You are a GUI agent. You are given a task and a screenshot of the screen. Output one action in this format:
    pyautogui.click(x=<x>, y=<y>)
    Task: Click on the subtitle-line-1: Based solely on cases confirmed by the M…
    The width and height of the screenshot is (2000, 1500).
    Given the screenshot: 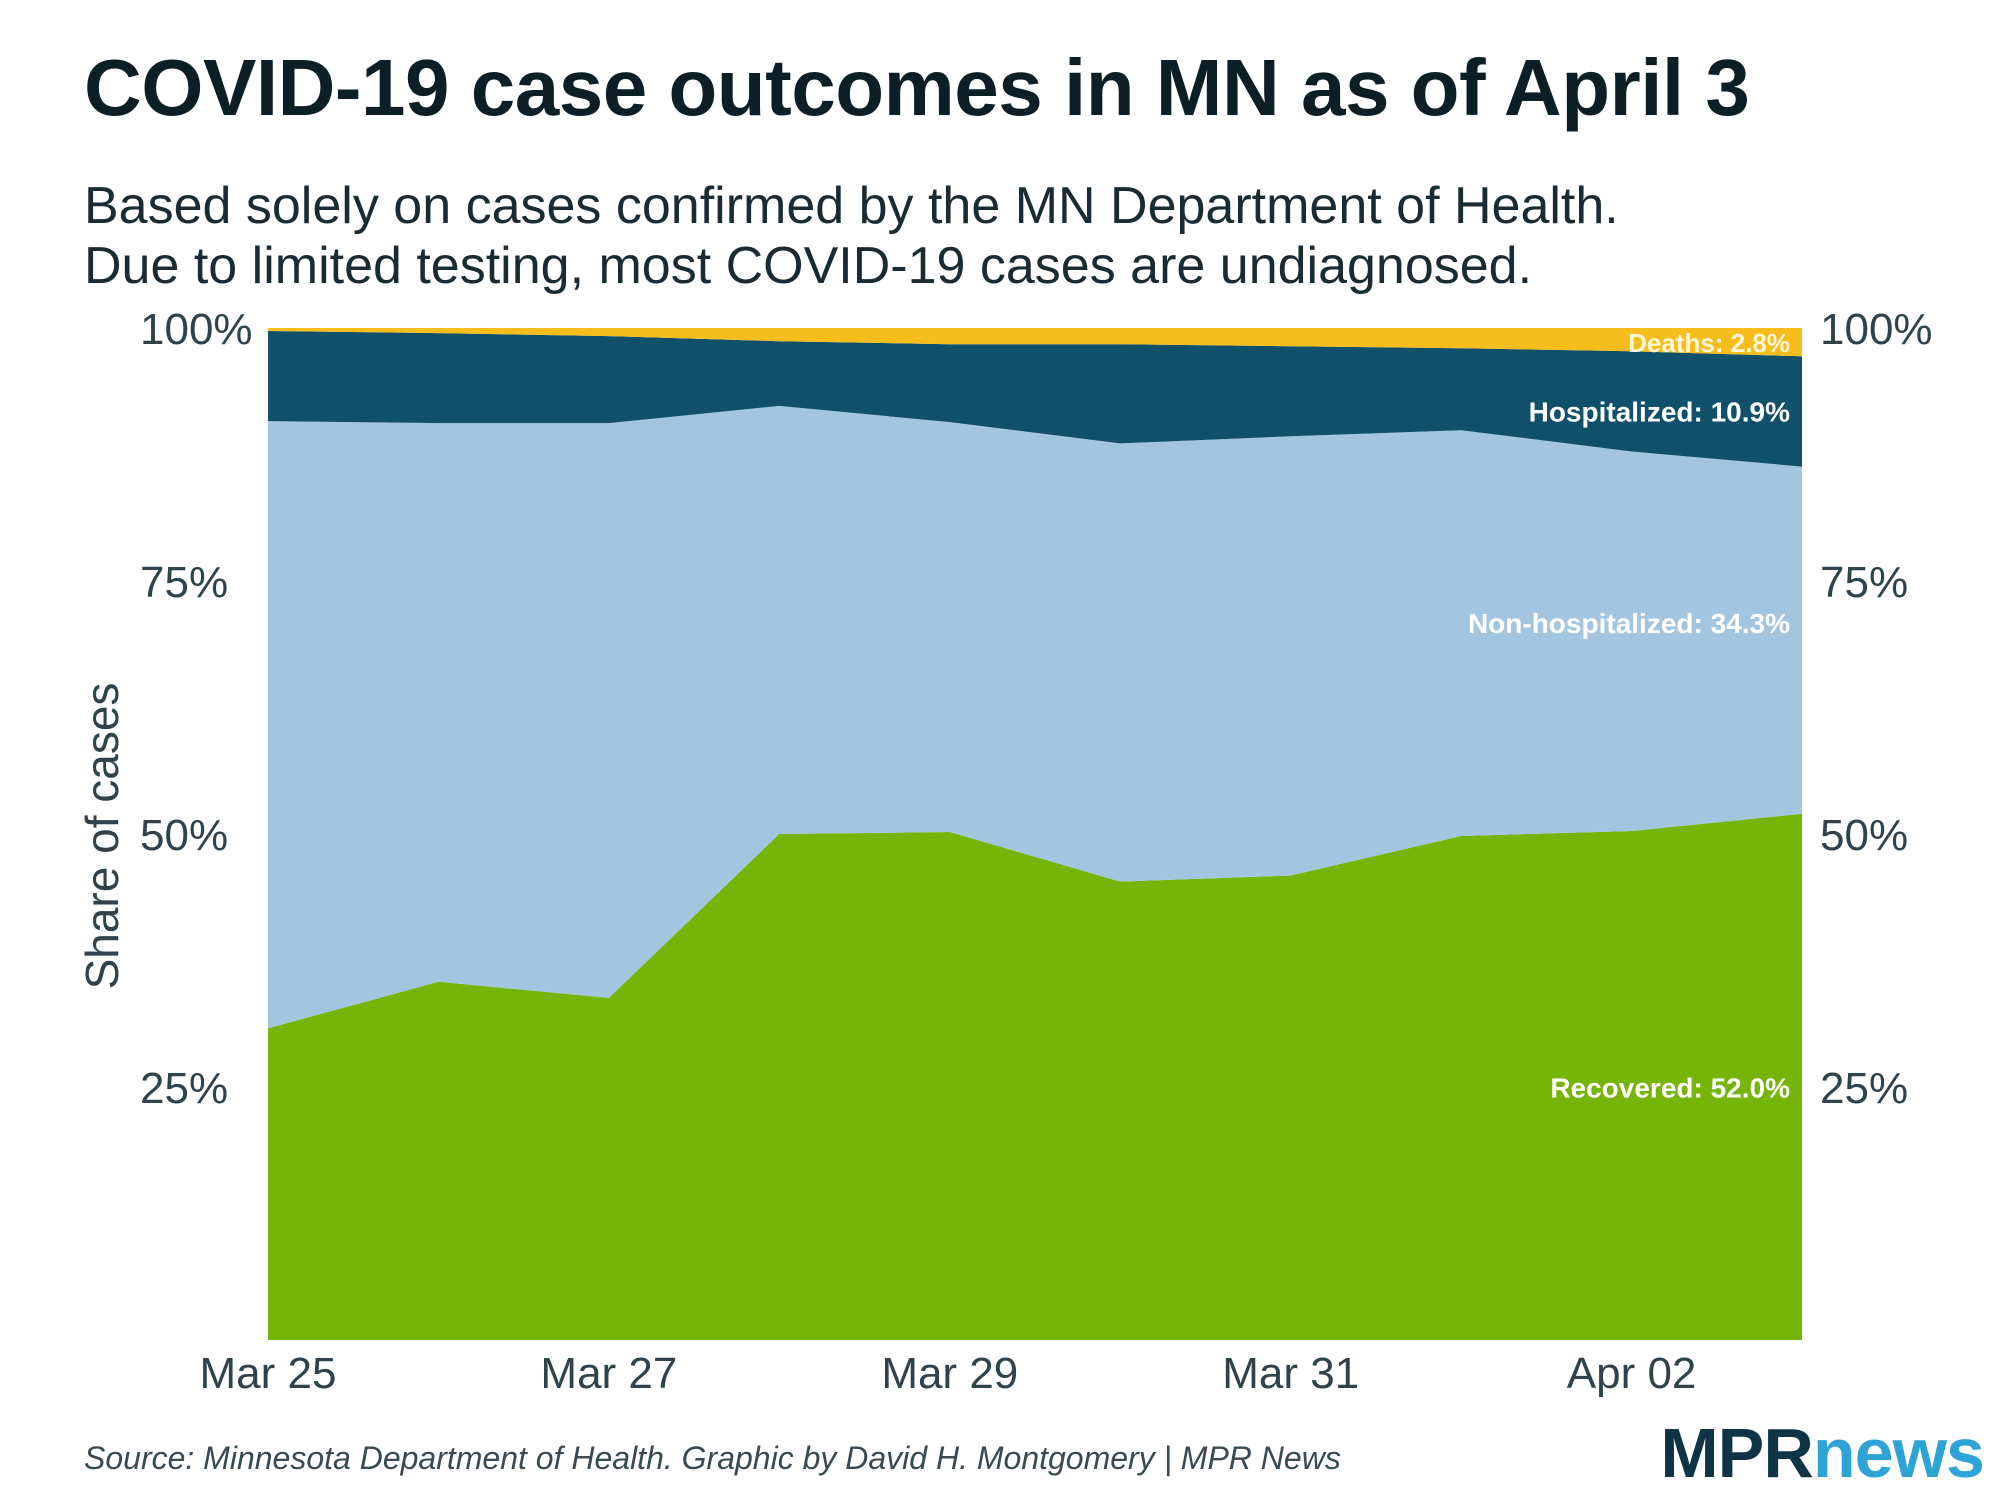 What is the action you would take?
    pyautogui.click(x=851, y=206)
    